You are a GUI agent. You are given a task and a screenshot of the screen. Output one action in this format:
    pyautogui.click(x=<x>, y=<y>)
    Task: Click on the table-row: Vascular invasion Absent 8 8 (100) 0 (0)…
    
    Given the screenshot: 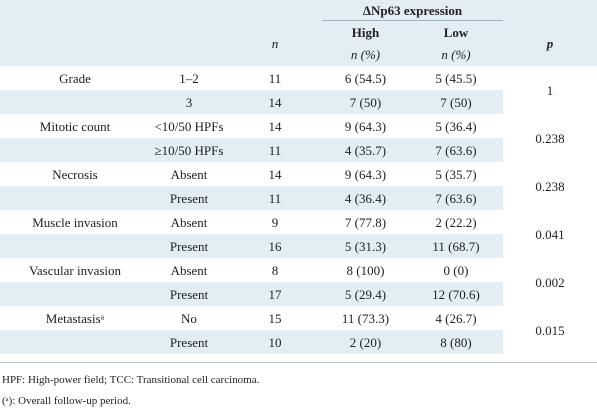 What is the action you would take?
    pyautogui.click(x=298, y=282)
    